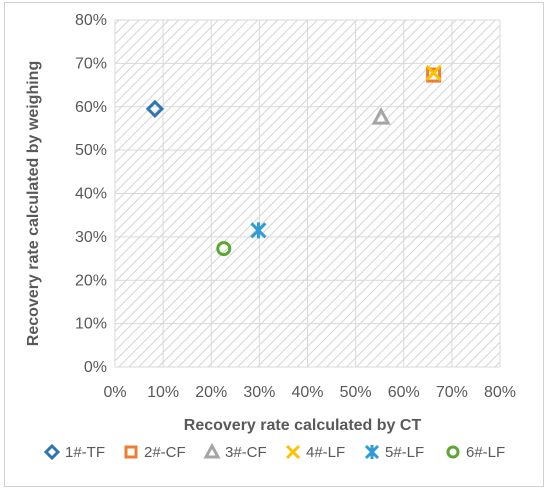 This screenshot has width=550, height=491. Describe the element at coordinates (85, 452) in the screenshot. I see `legend-label: 1#-TF` at that location.